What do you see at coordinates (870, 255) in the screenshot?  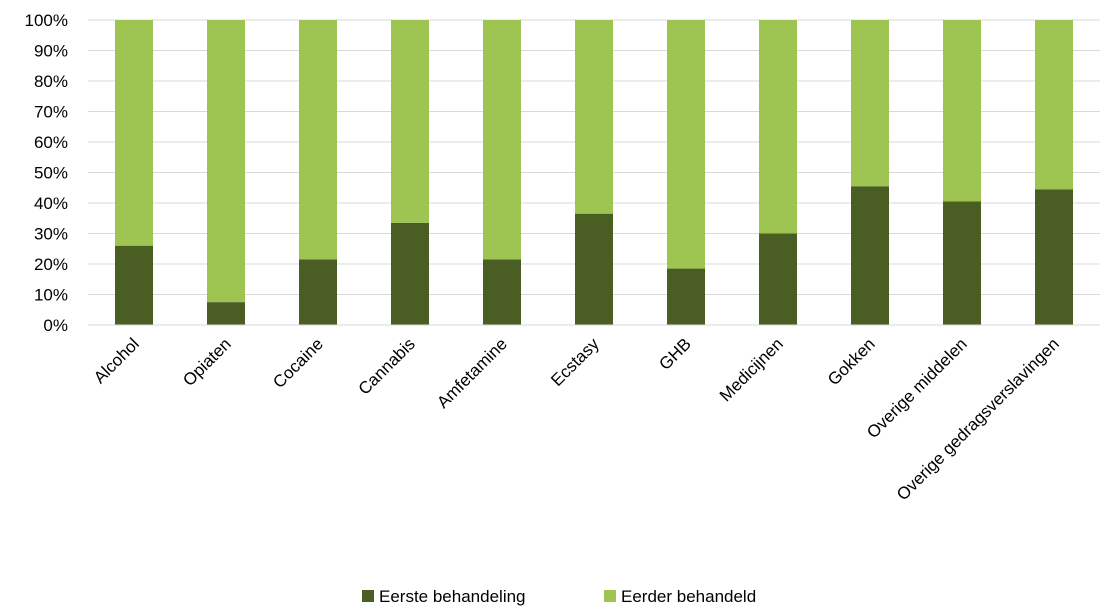 I see `bar-eerste-behandeling-gokken` at bounding box center [870, 255].